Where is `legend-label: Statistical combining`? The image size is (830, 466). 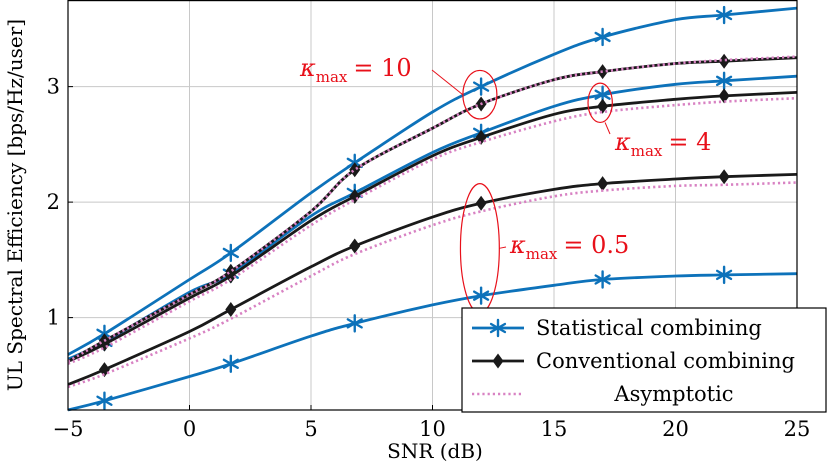 legend-label: Statistical combining is located at coordinates (649, 328).